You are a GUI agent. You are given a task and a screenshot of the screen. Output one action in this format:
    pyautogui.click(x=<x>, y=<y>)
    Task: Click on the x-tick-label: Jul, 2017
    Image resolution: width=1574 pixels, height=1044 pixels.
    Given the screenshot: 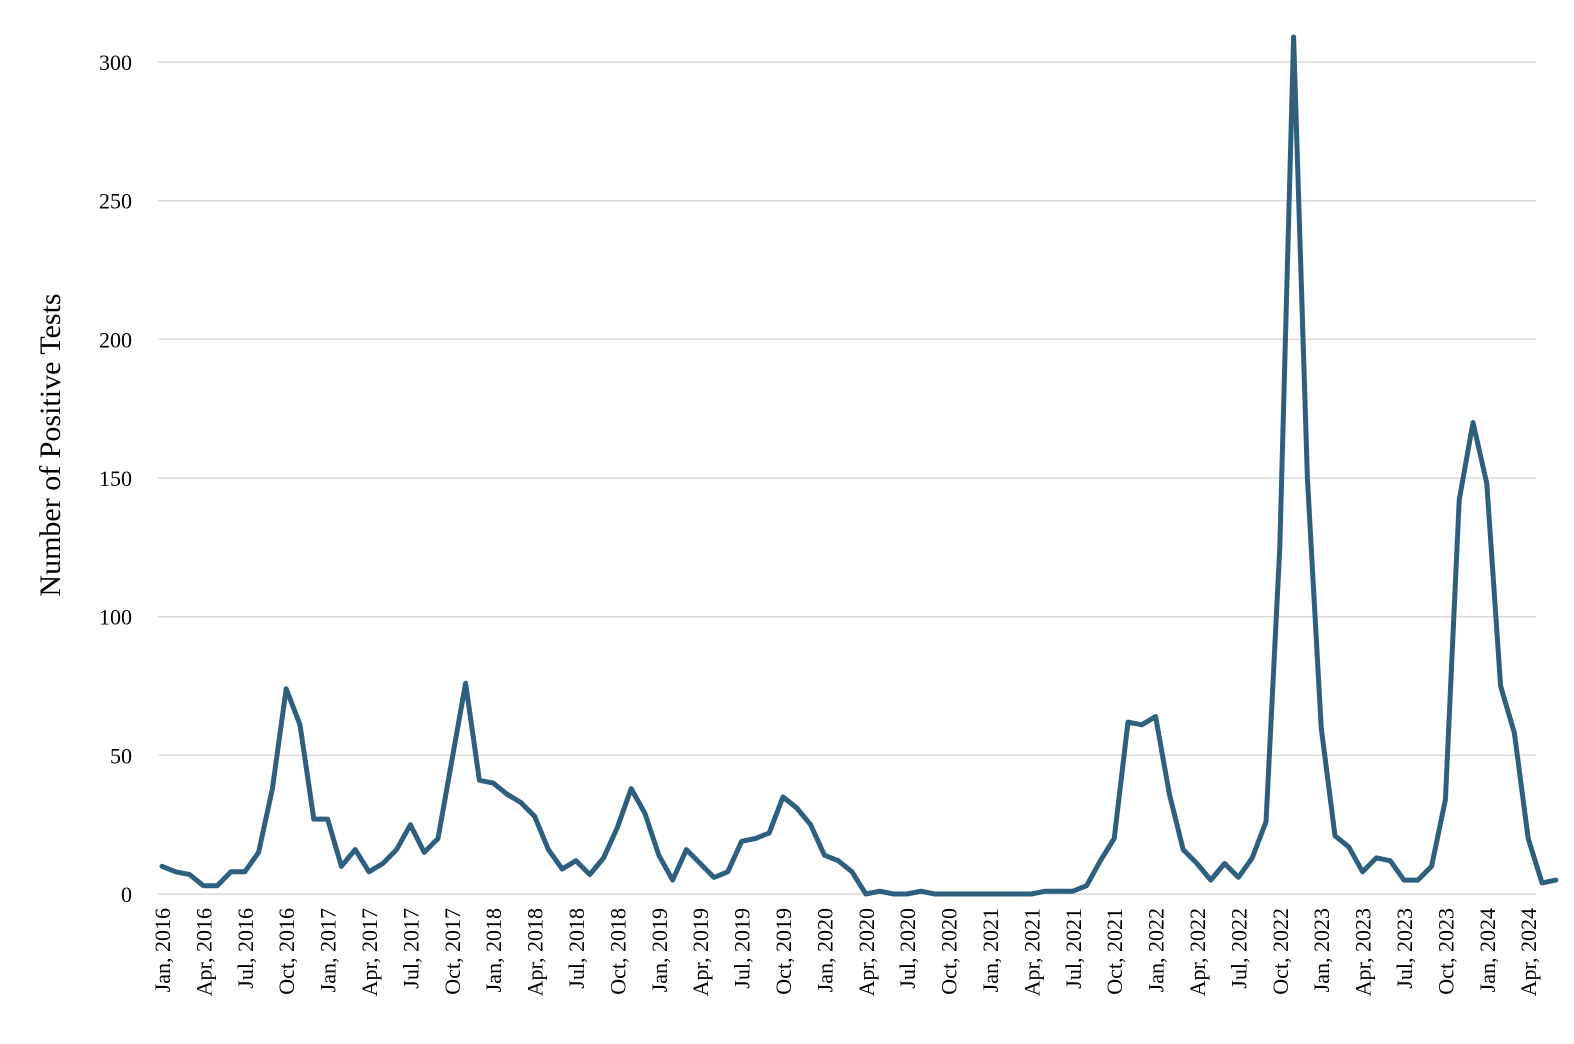 What is the action you would take?
    pyautogui.click(x=410, y=948)
    